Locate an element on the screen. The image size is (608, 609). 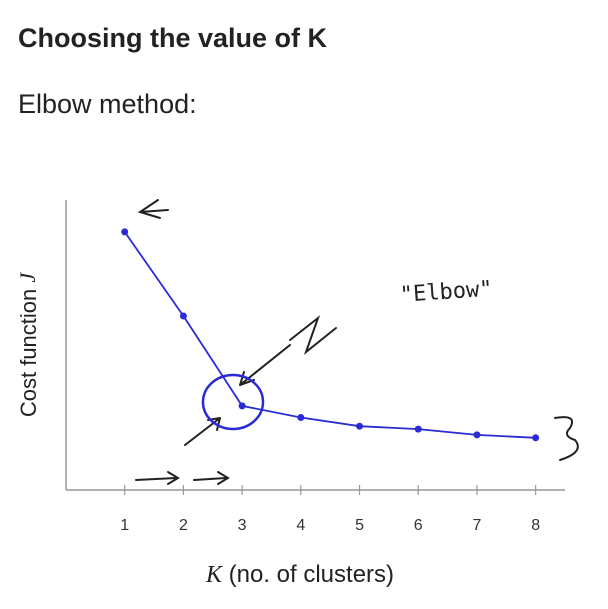
x-tick-label: 6 is located at coordinates (418, 525).